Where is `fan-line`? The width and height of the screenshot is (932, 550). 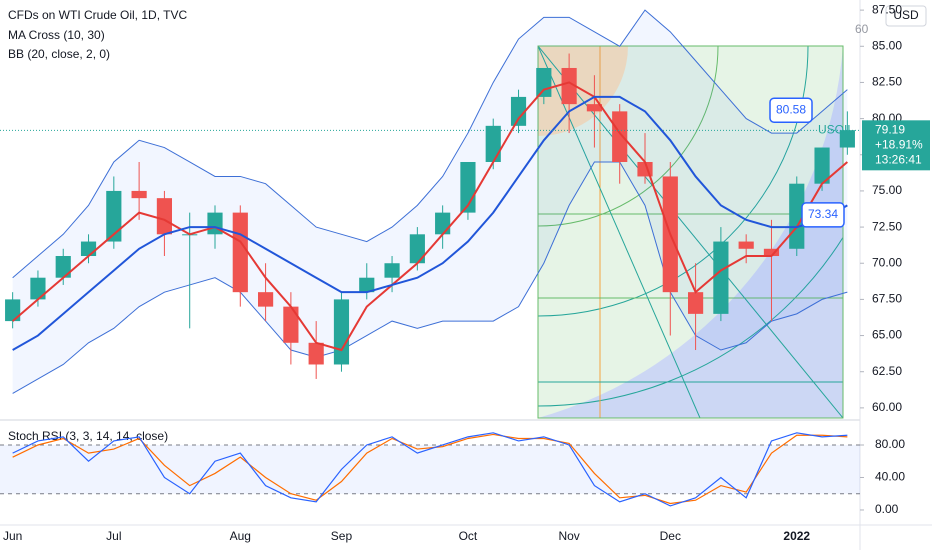 fan-line is located at coordinates (619, 232).